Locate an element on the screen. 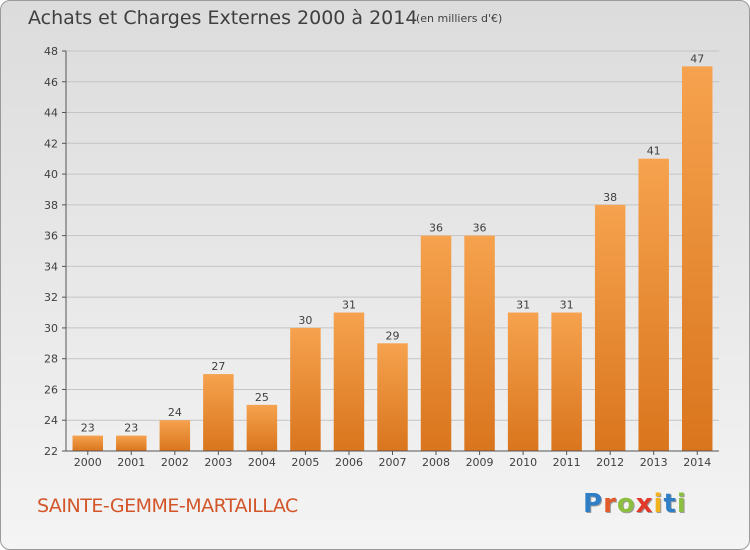  y-tick-label: 30 is located at coordinates (51, 328).